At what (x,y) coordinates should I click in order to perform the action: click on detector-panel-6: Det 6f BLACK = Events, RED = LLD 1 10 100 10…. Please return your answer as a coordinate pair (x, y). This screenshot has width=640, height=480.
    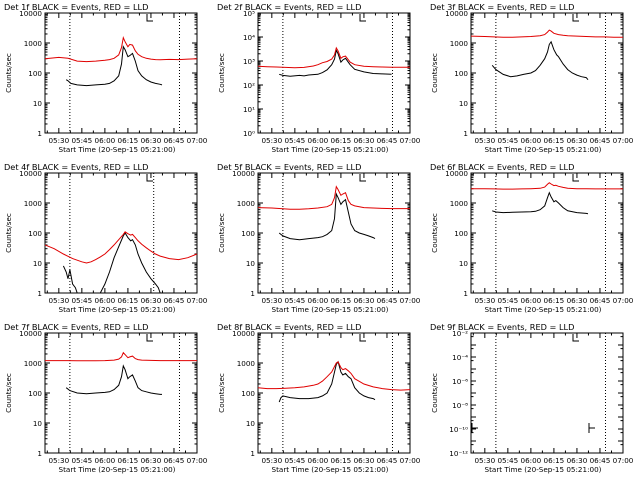
    Looking at the image, I should click on (532, 238).